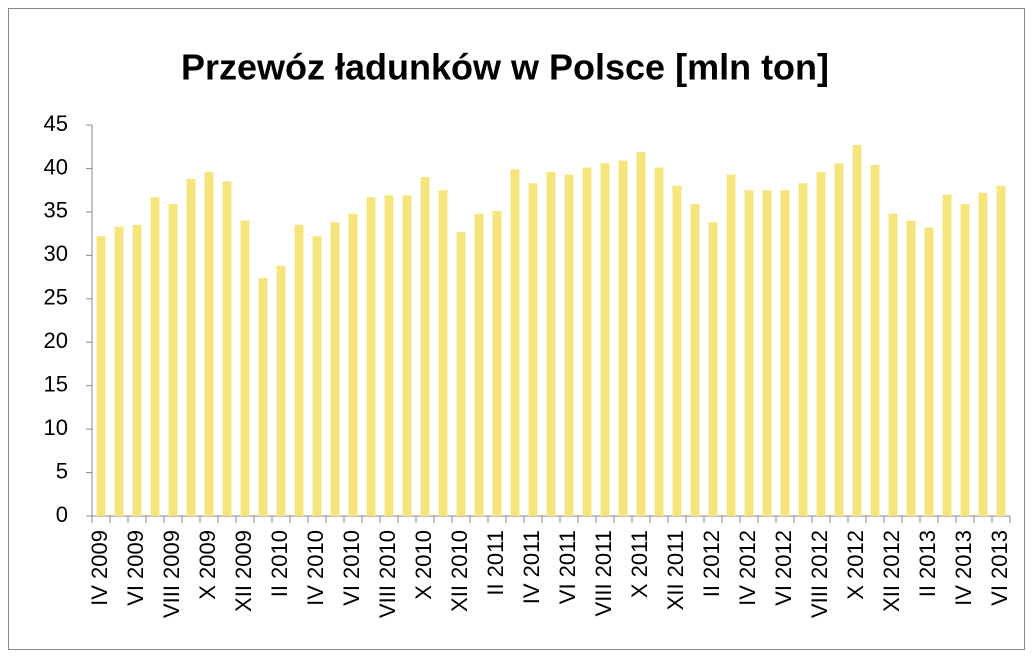 The image size is (1033, 658). What do you see at coordinates (819, 574) in the screenshot?
I see `x-tick-label: VIII 2012` at bounding box center [819, 574].